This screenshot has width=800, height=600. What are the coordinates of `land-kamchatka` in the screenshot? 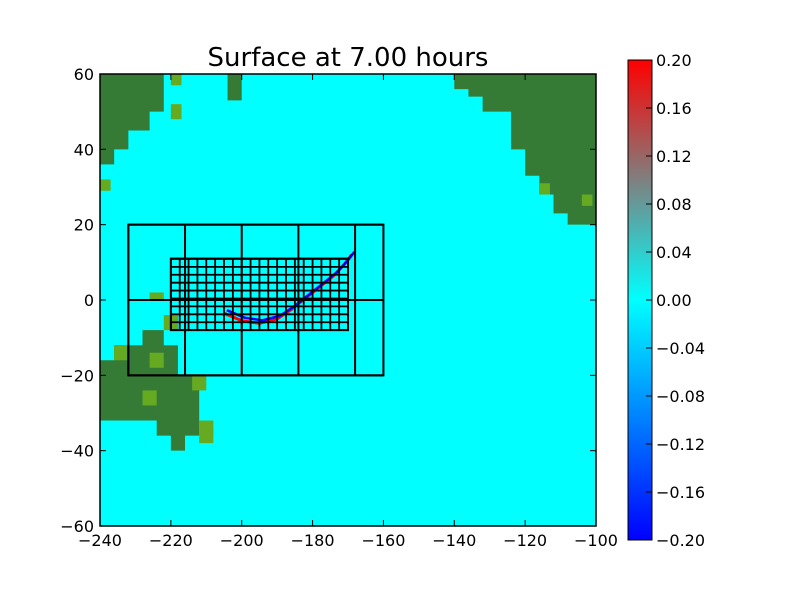 It's located at (234, 87).